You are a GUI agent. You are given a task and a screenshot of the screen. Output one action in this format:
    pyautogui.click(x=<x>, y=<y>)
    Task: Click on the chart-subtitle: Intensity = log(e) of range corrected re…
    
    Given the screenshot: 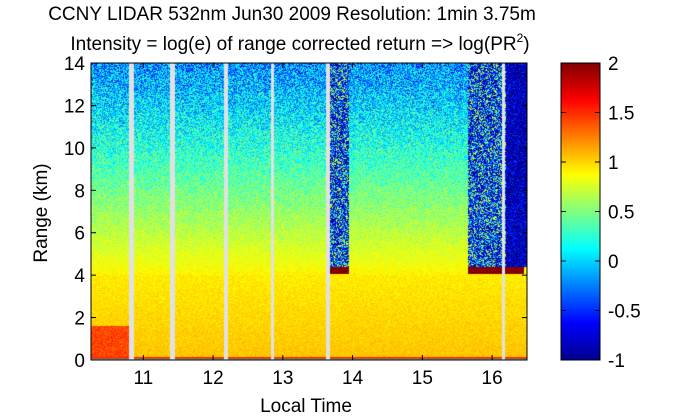 What is the action you would take?
    pyautogui.click(x=299, y=43)
    